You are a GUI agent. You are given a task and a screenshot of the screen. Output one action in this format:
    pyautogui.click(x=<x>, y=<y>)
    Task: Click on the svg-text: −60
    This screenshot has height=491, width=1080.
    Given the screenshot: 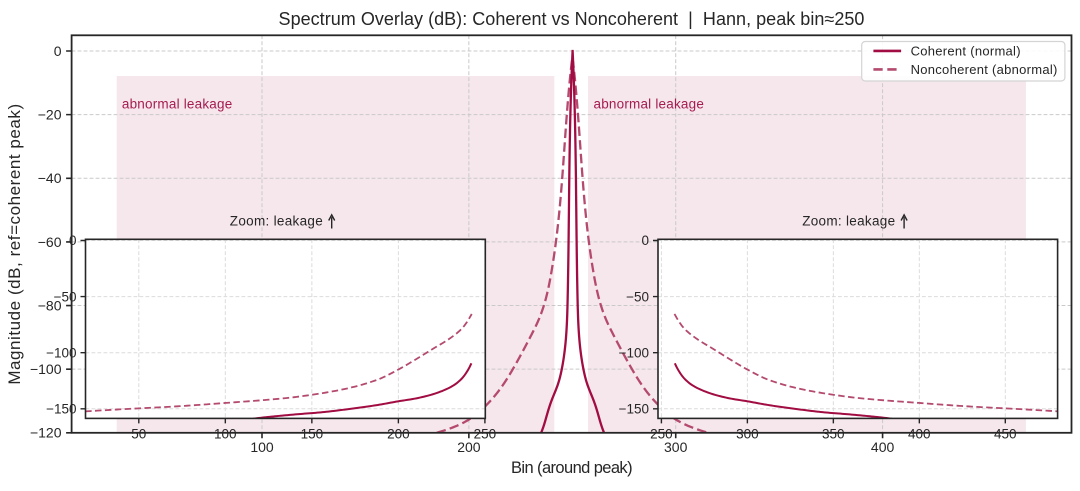 What is the action you would take?
    pyautogui.click(x=50, y=242)
    